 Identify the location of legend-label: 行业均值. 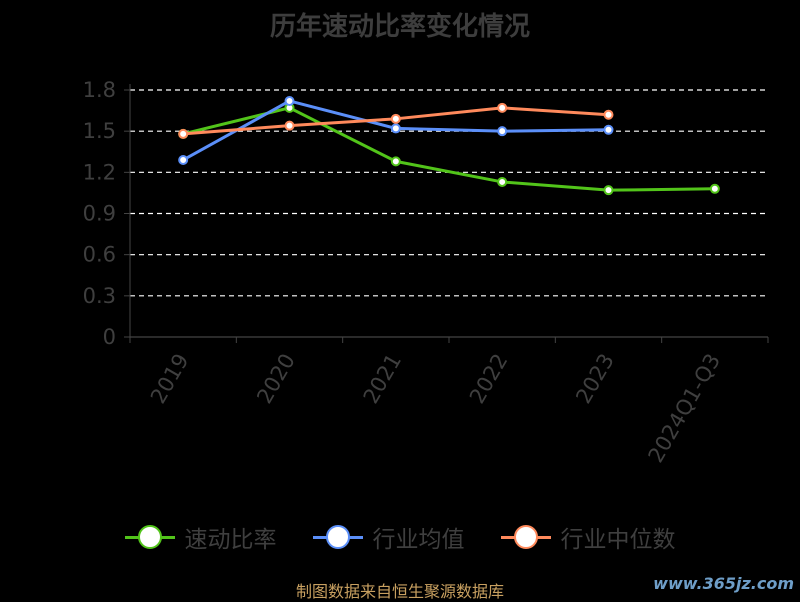
(418, 540).